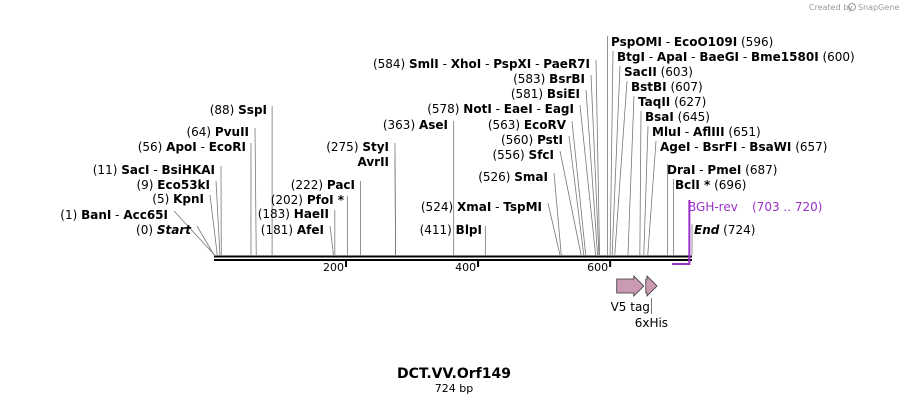  What do you see at coordinates (454, 388) in the screenshot?
I see `map-length: 724 bp` at bounding box center [454, 388].